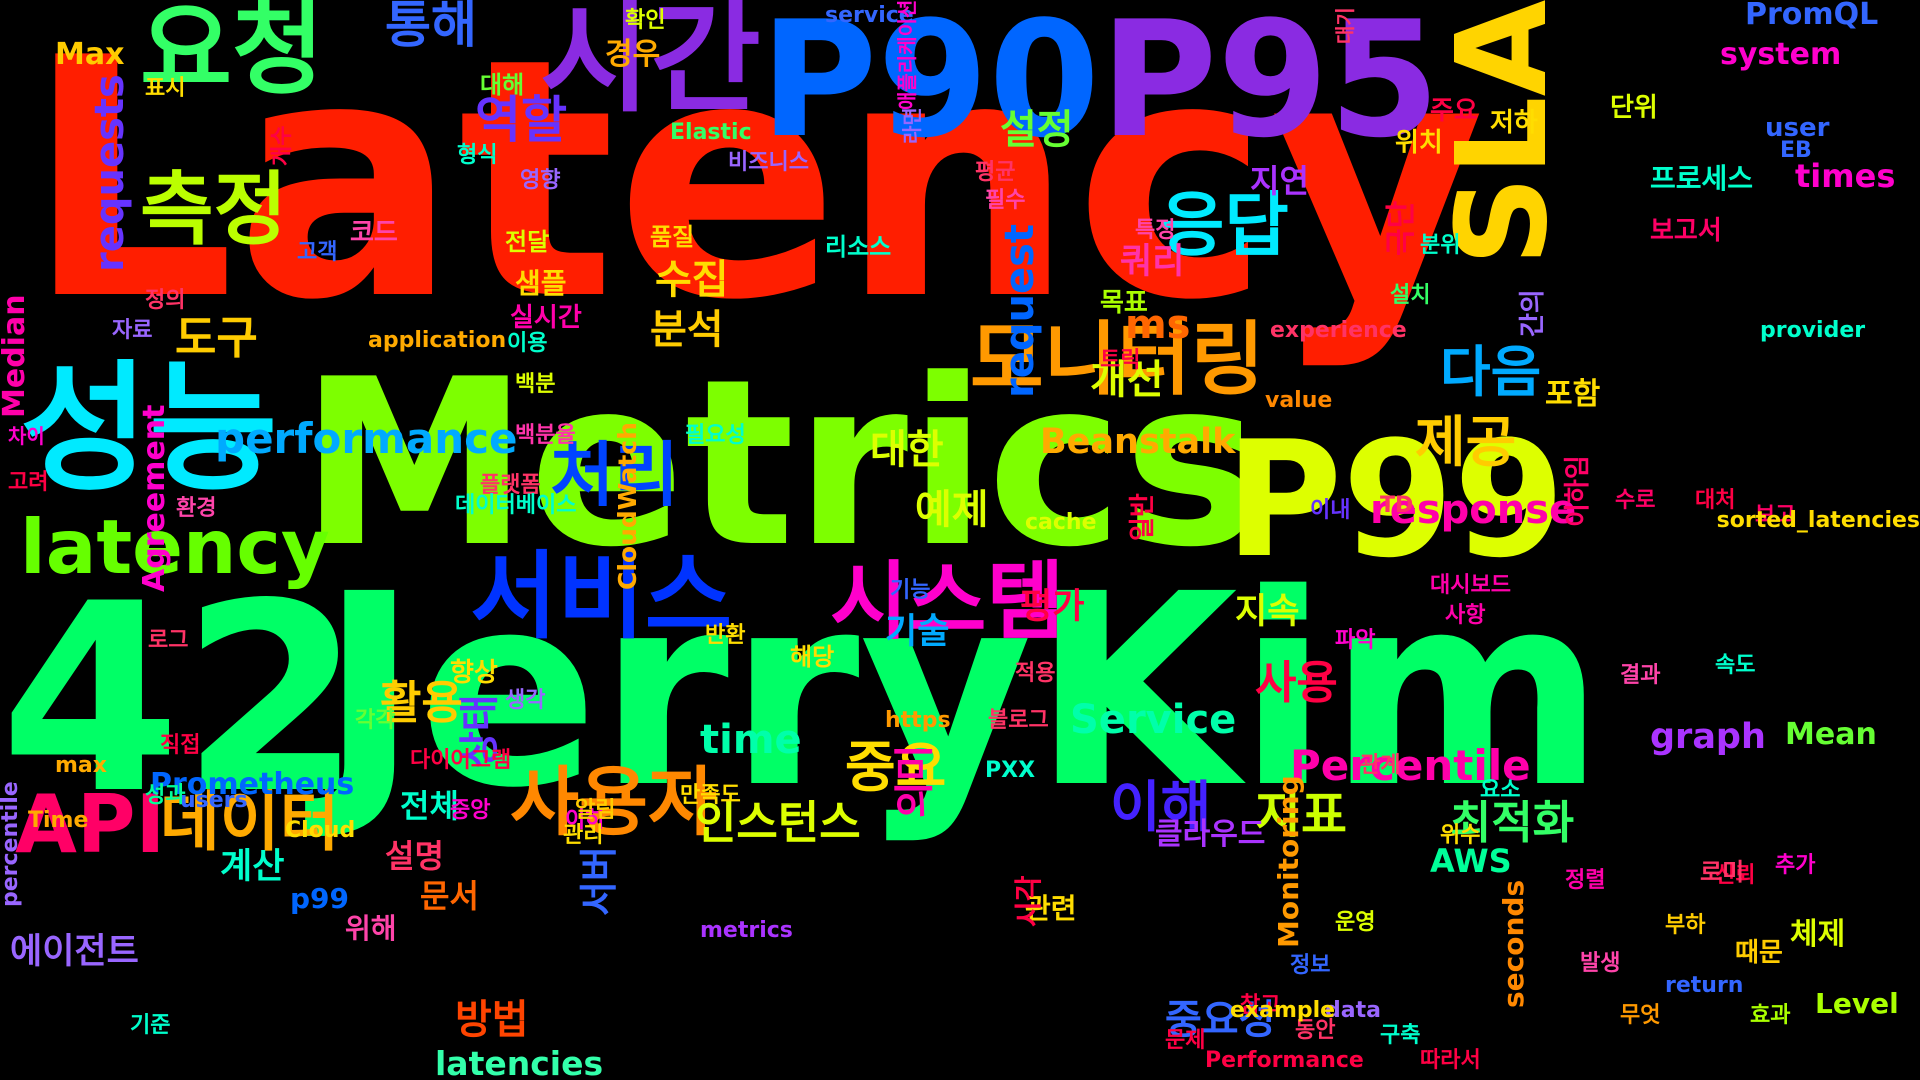  Describe the element at coordinates (1775, 515) in the screenshot. I see `cloud-word: 보고` at that location.